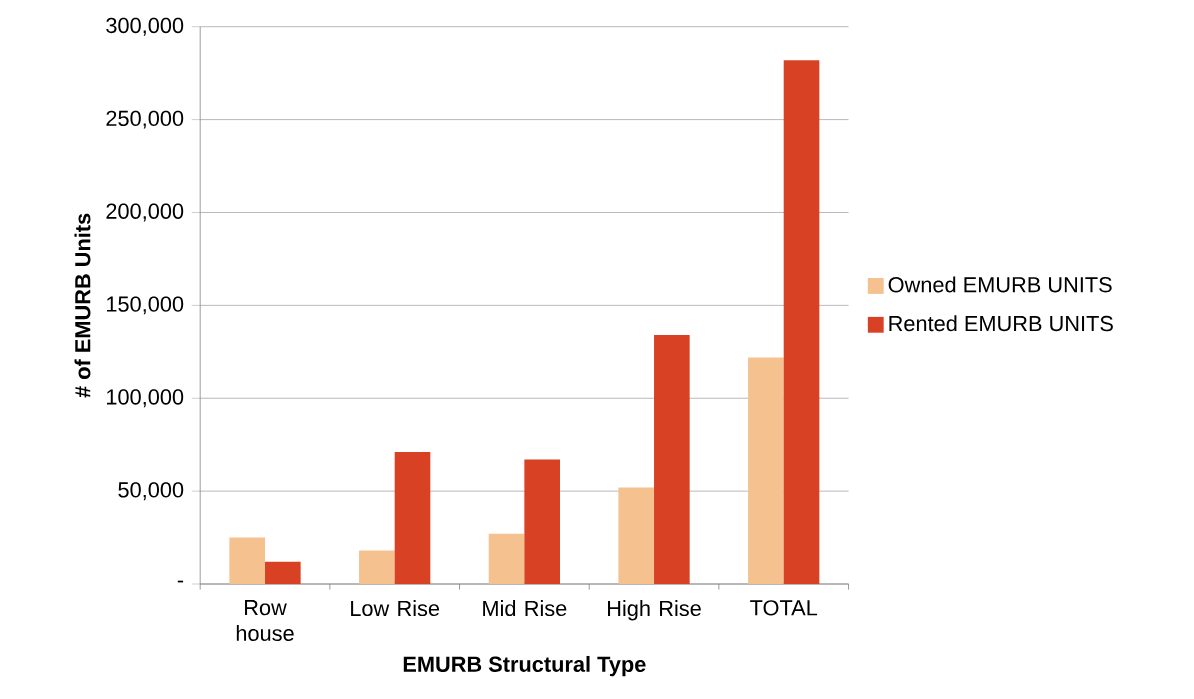  What do you see at coordinates (1001, 323) in the screenshot?
I see `legend-label: Rented EMURB UNITS` at bounding box center [1001, 323].